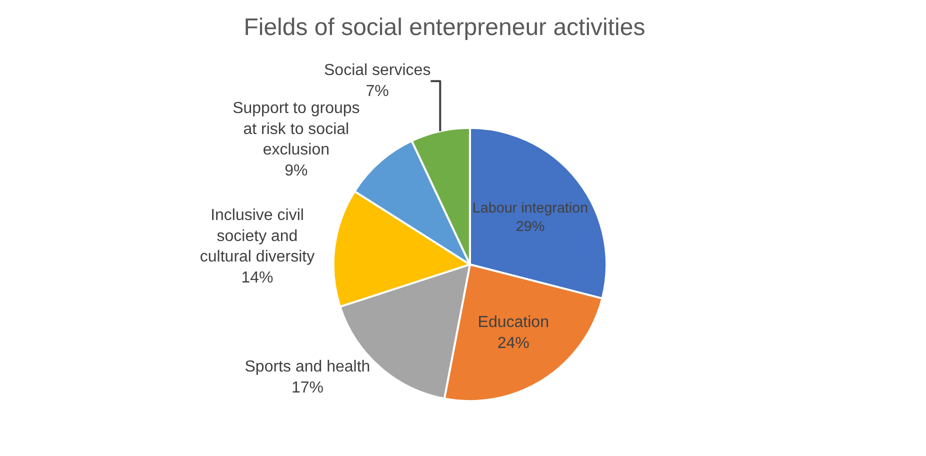 The image size is (926, 456). Describe the element at coordinates (296, 171) in the screenshot. I see `data-label: 9%` at that location.